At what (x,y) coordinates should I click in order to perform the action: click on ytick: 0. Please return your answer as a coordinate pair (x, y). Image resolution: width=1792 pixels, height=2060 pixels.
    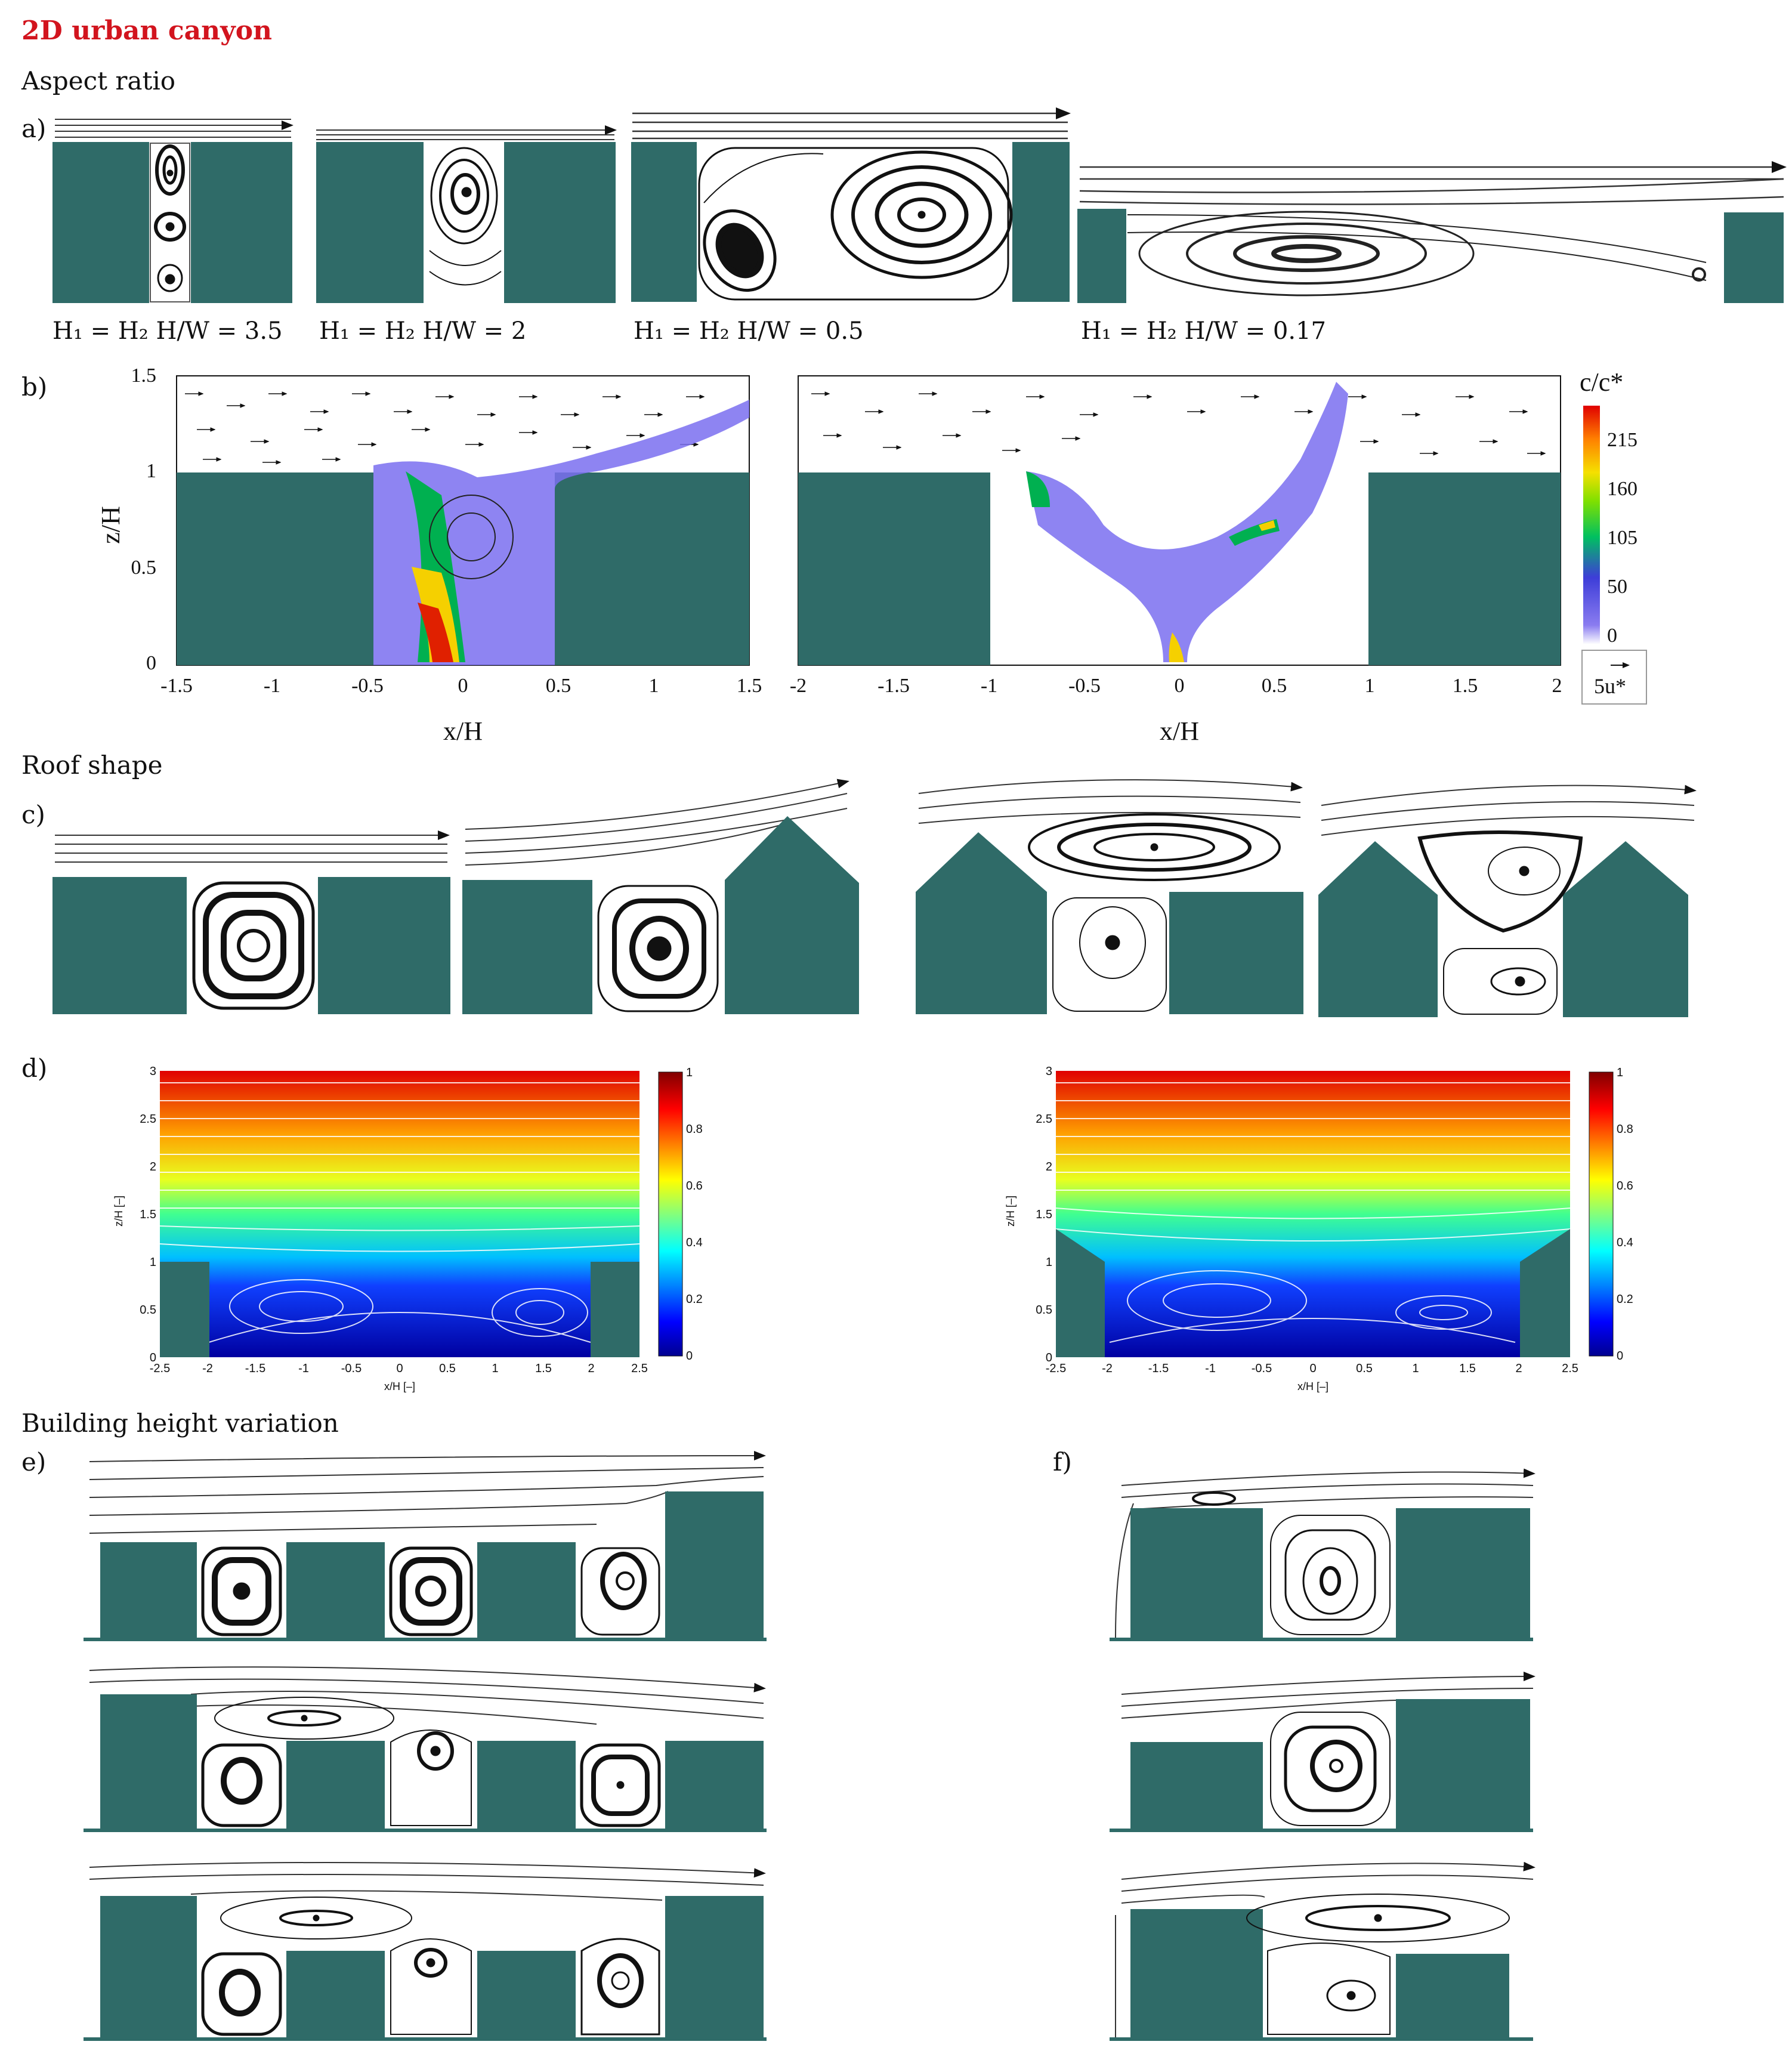
    Looking at the image, I should click on (1049, 1357).